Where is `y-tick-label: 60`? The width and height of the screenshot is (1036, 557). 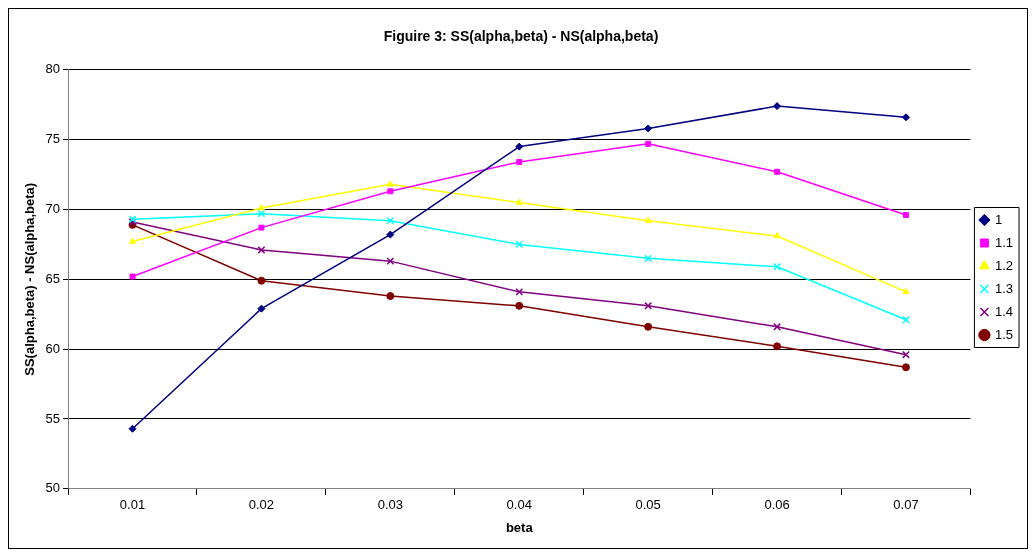 y-tick-label: 60 is located at coordinates (53, 348).